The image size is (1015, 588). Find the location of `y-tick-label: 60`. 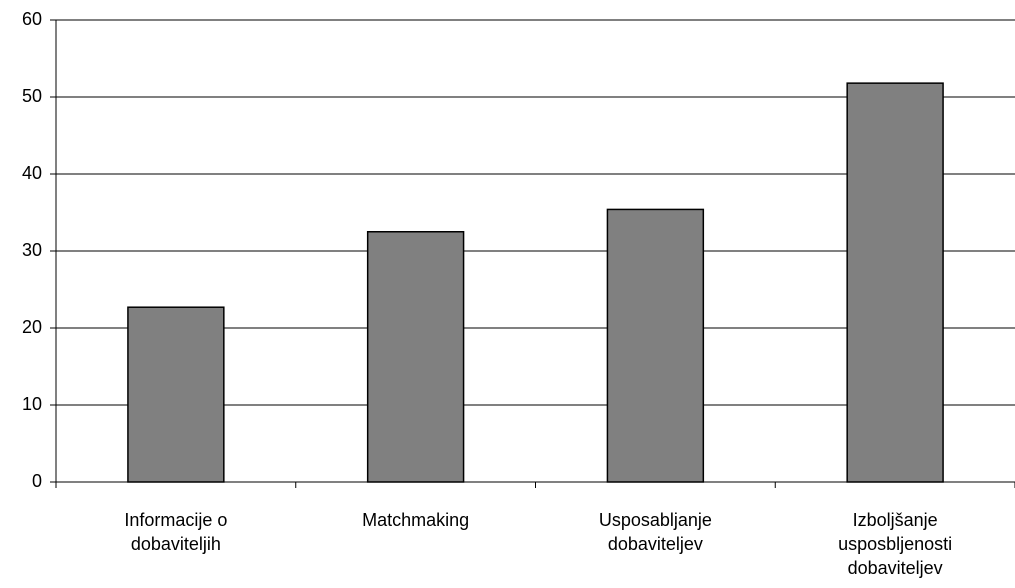

y-tick-label: 60 is located at coordinates (32, 19).